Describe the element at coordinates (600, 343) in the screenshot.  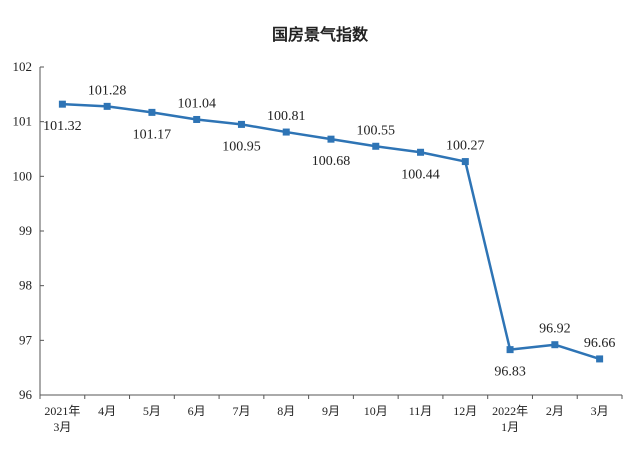
I see `data-label: 96.66` at that location.